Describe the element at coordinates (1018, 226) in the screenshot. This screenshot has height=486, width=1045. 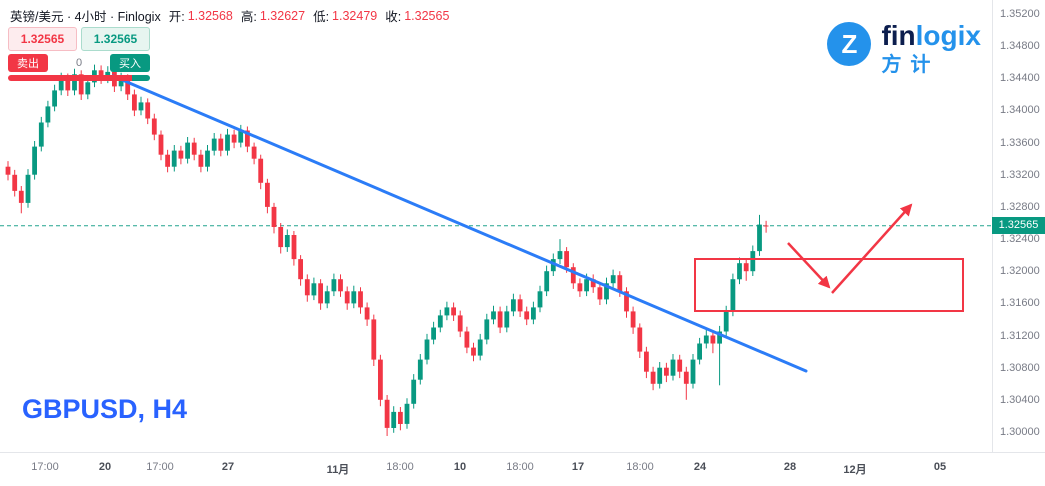
I see `last-price-label: 1.32565` at that location.